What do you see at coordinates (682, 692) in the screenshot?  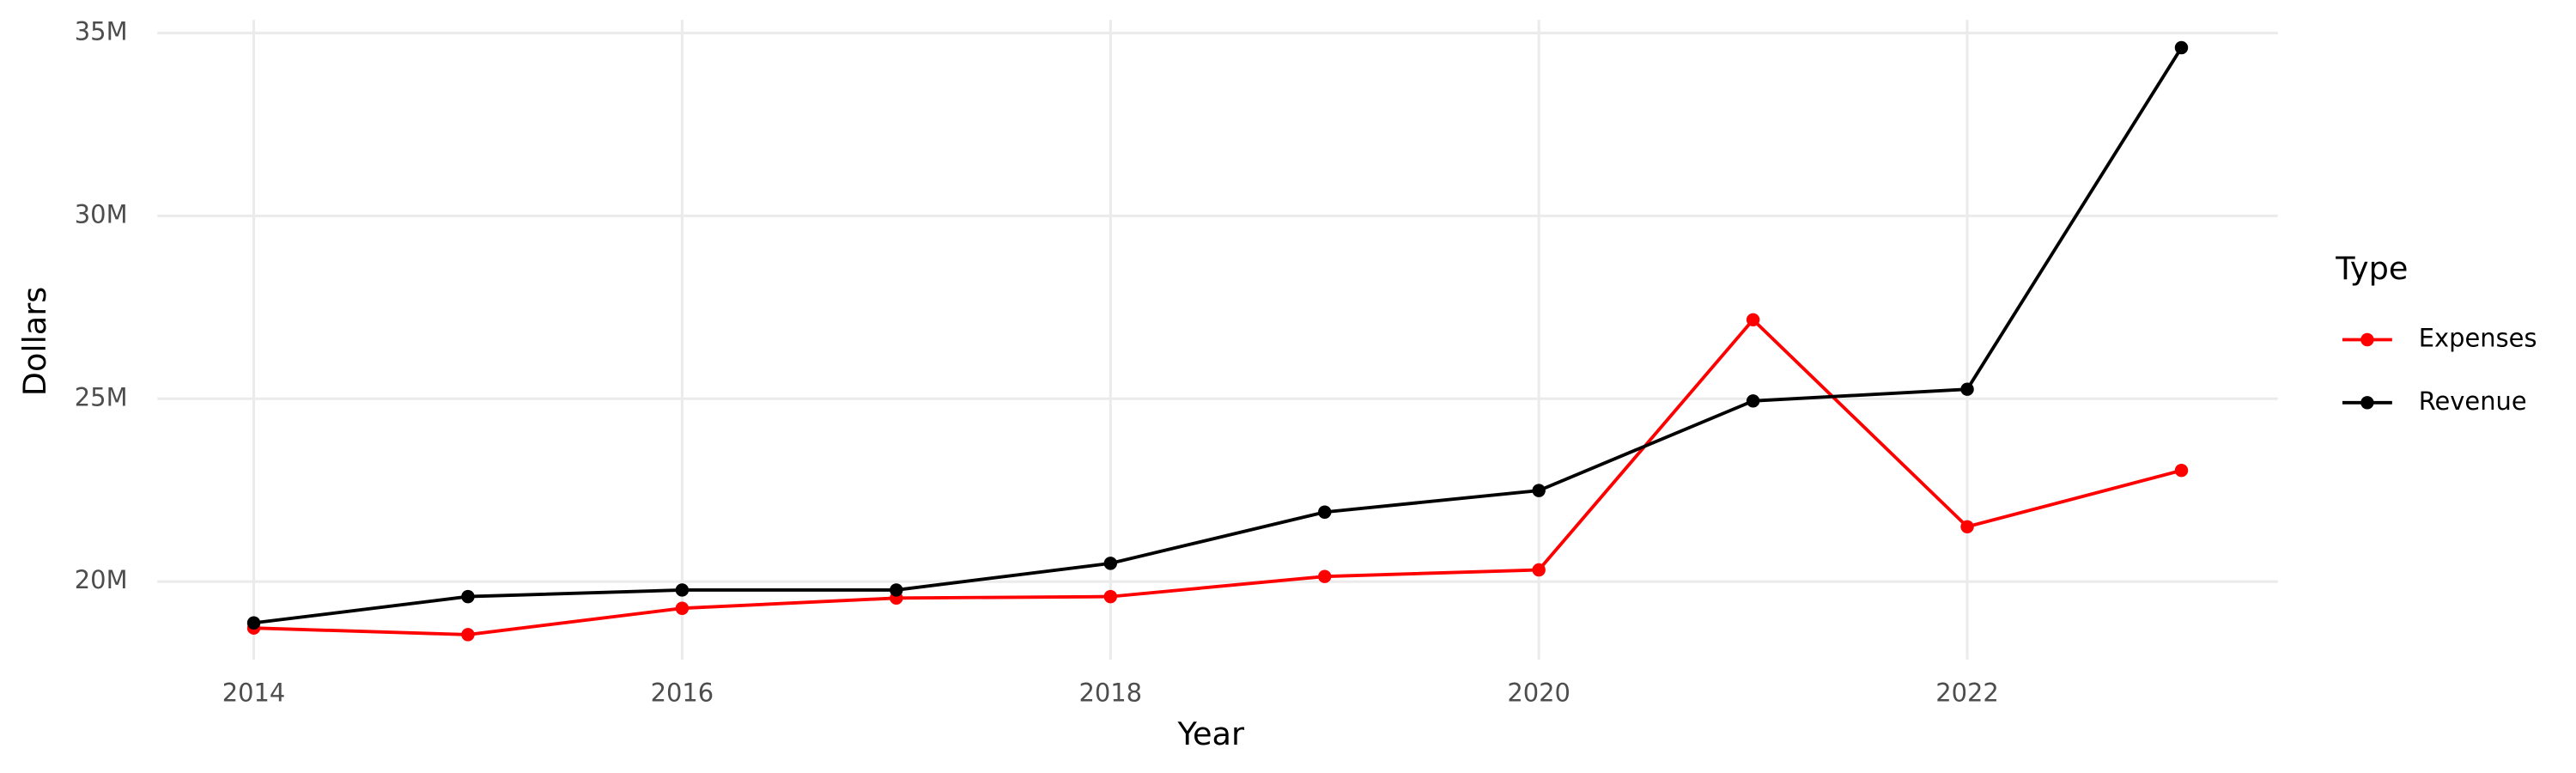 I see `x-tick-label: 2016` at bounding box center [682, 692].